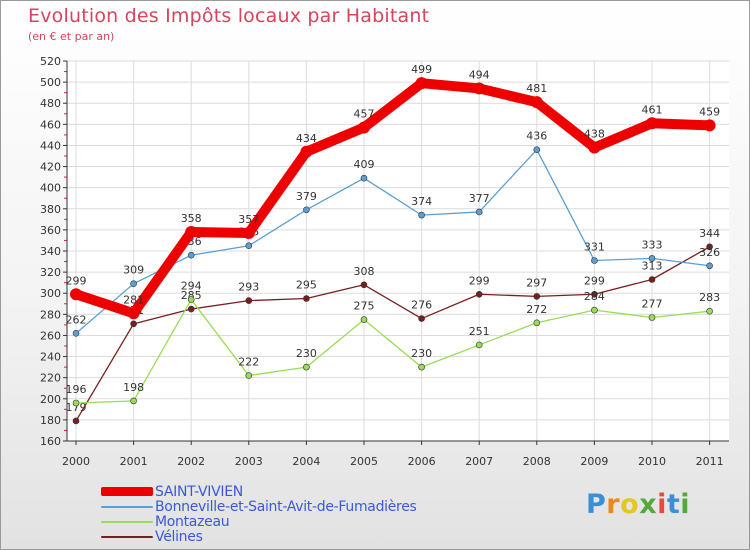 The height and width of the screenshot is (551, 750). I want to click on y-tick-label: 280, so click(50, 314).